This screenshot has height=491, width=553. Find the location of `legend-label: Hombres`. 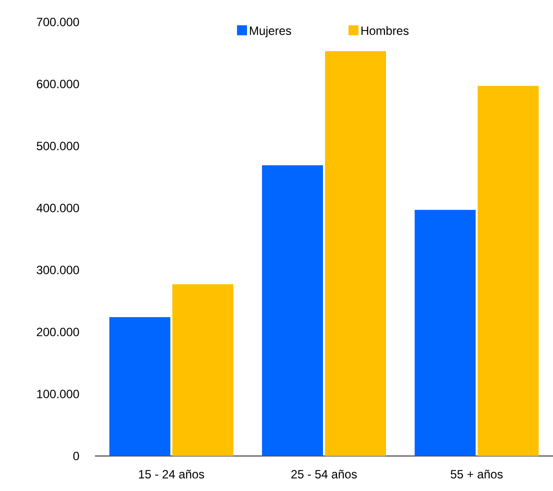

legend-label: Hombres is located at coordinates (385, 30).